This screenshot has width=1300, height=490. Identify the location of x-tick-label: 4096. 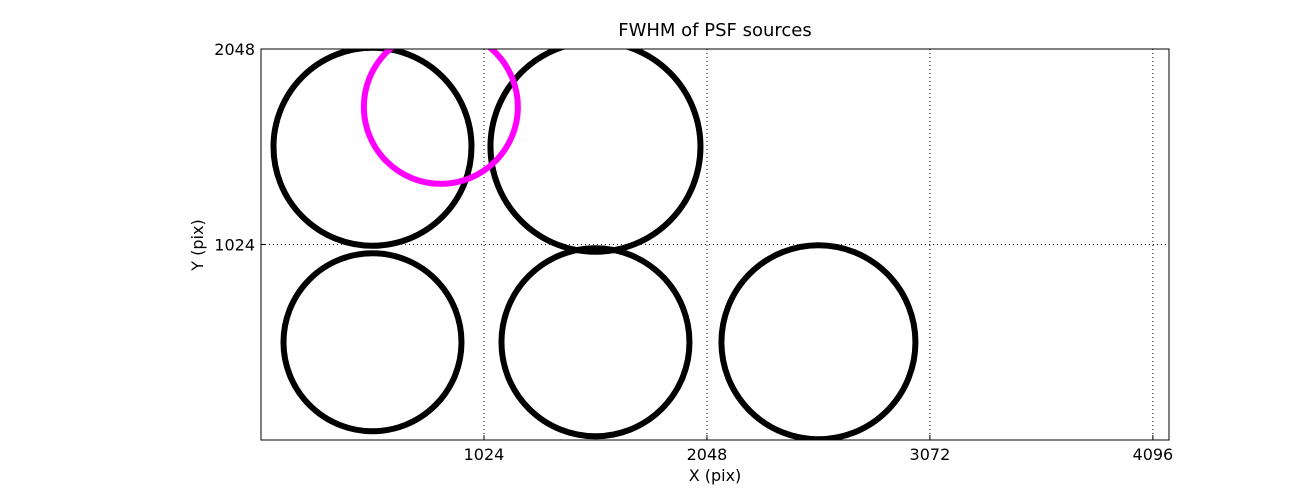
(1153, 454).